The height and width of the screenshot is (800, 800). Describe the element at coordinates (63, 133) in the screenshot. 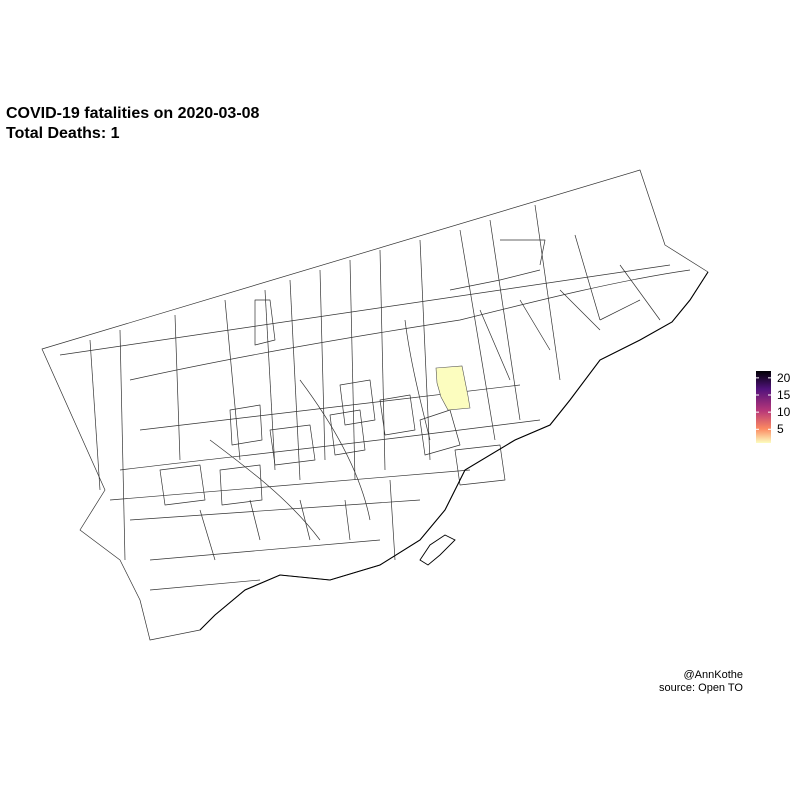

I see `title-total-deaths-line: Total Deaths: 1` at that location.